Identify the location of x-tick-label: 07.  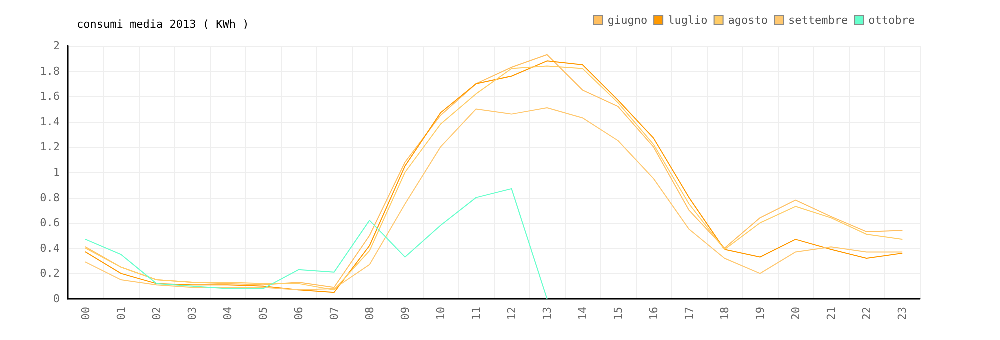
(334, 313).